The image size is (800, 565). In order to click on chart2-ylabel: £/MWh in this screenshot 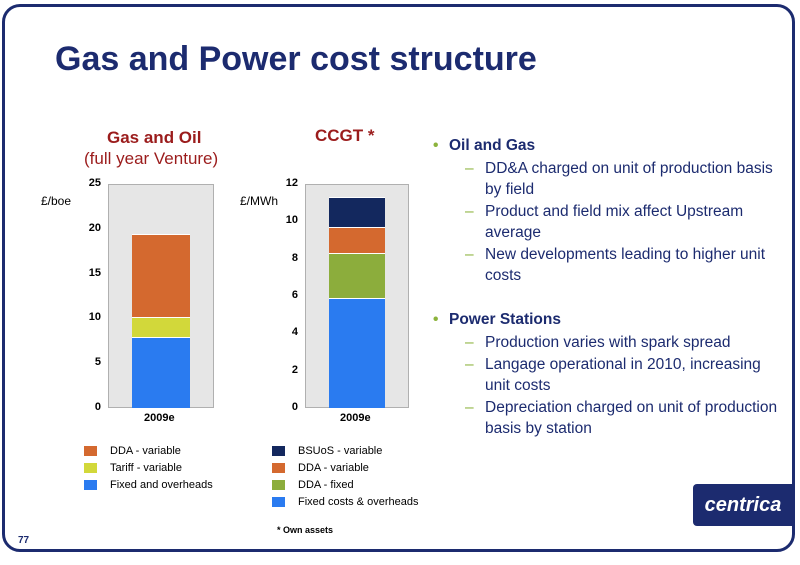, I will do `click(259, 201)`.